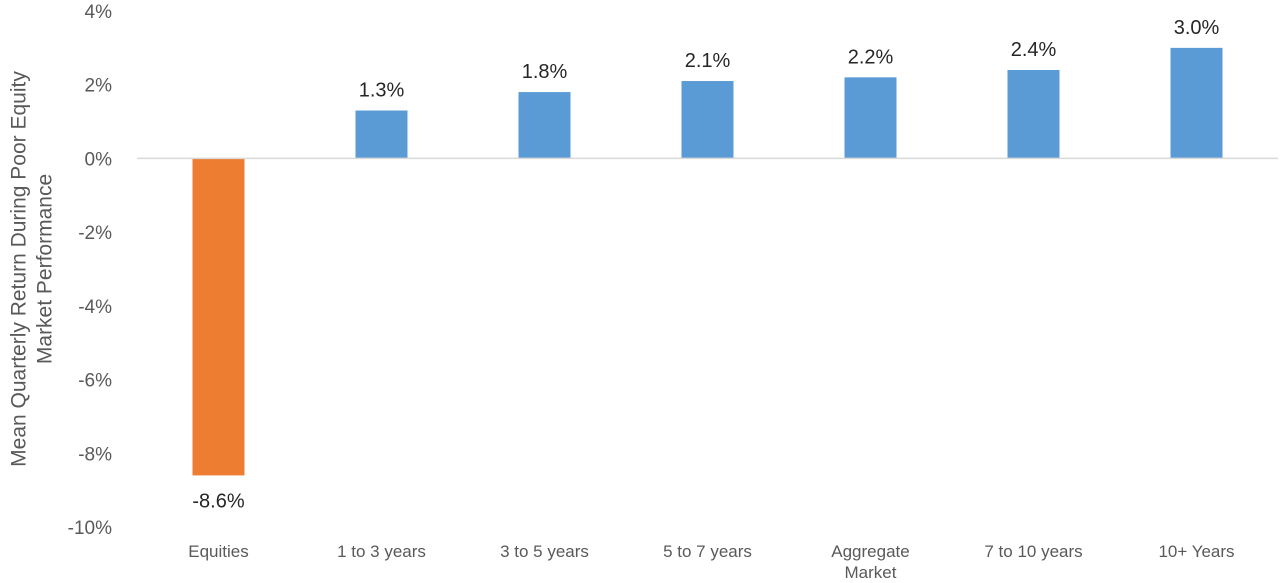 The width and height of the screenshot is (1280, 583). Describe the element at coordinates (99, 86) in the screenshot. I see `y-tick-label: 2%` at that location.